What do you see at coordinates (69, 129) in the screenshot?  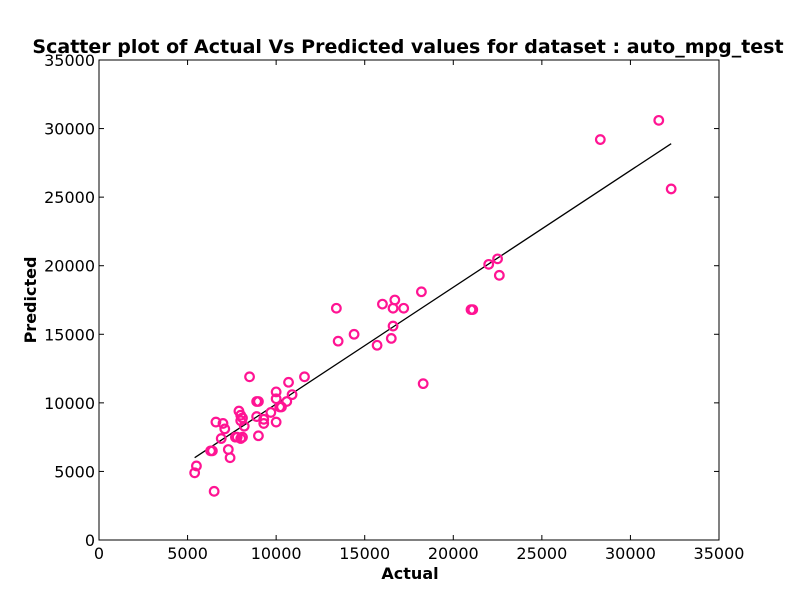 I see `y-tick-label: 30000` at bounding box center [69, 129].